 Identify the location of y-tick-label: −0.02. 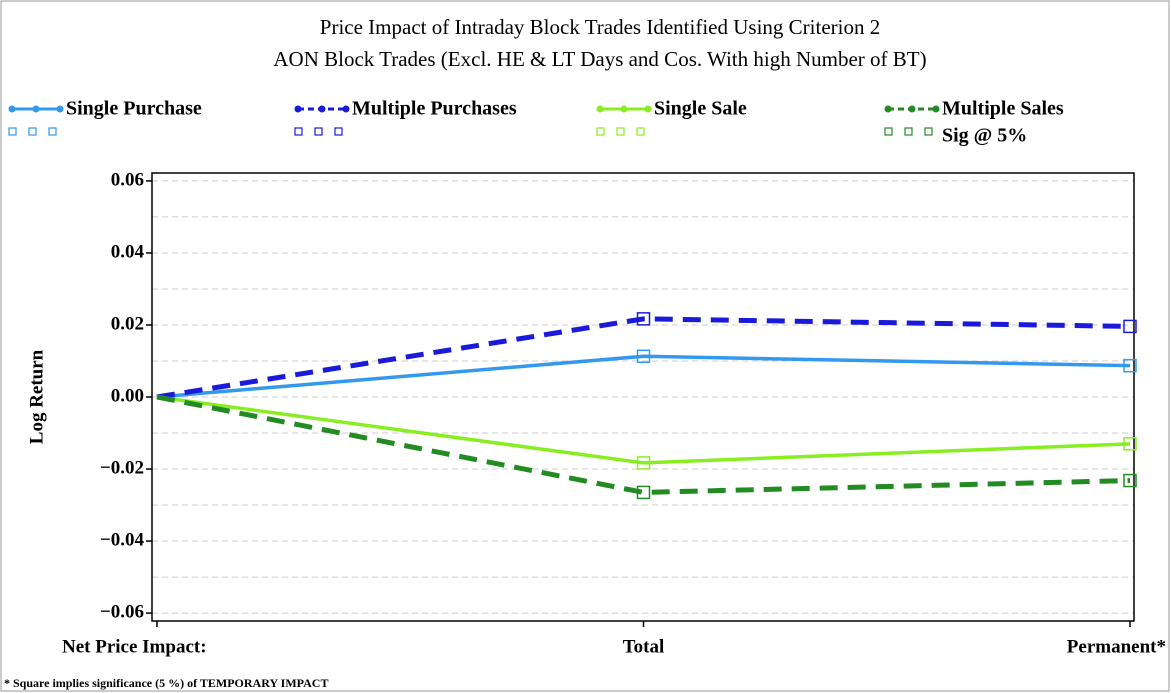
(122, 467).